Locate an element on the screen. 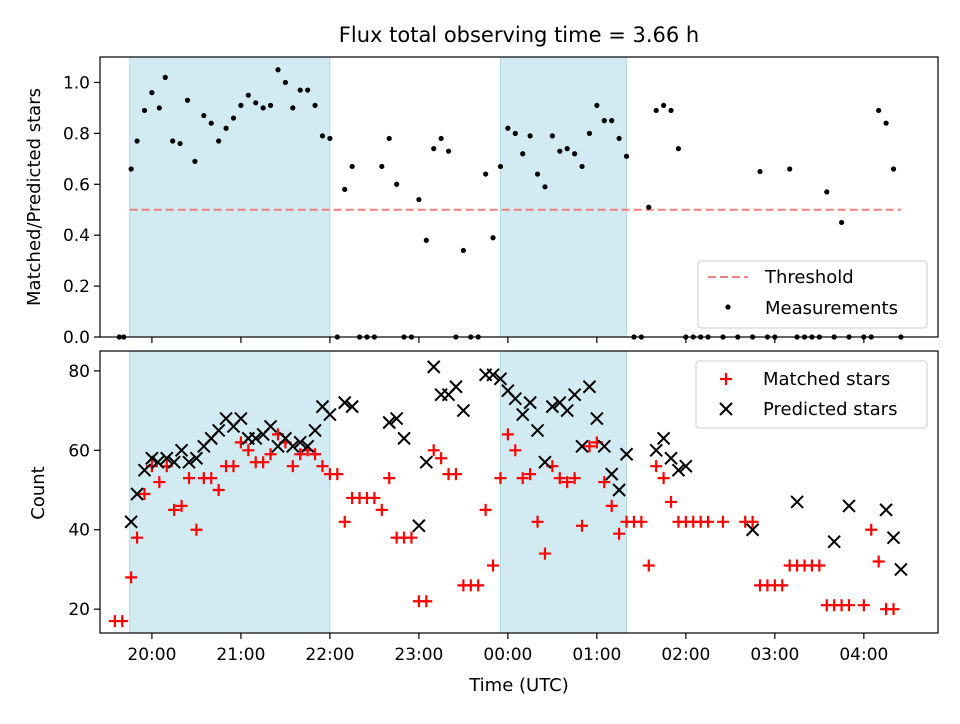 This screenshot has height=724, width=960. top-legend: Threshold Measurements is located at coordinates (812, 294).